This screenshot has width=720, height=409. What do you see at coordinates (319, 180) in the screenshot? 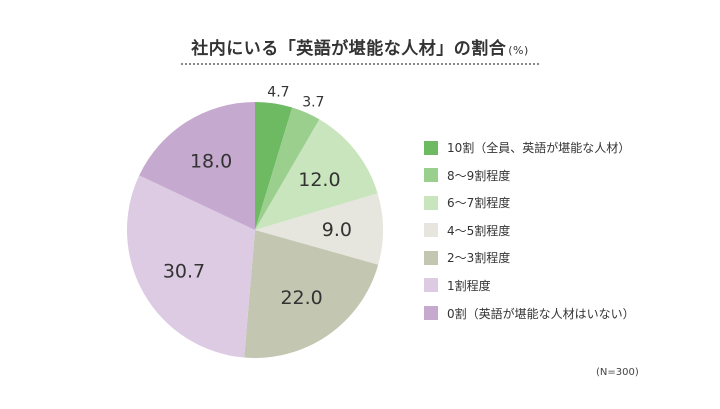
I see `slice-value-label-2: 12.0` at bounding box center [319, 180].